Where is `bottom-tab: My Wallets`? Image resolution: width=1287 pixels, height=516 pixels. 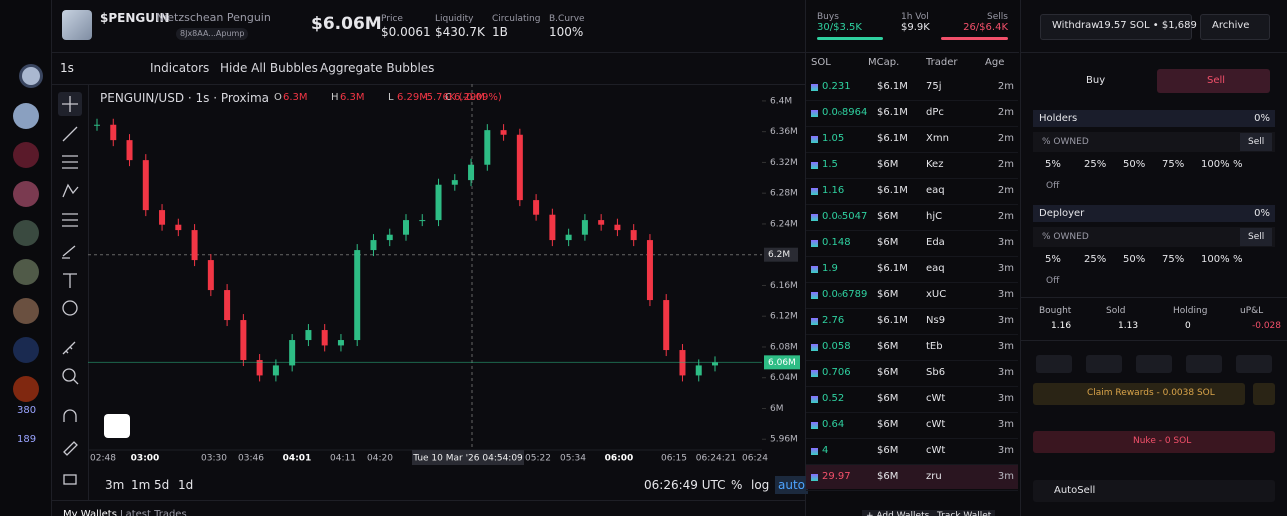
bottom-tab: My Wallets is located at coordinates (90, 512).